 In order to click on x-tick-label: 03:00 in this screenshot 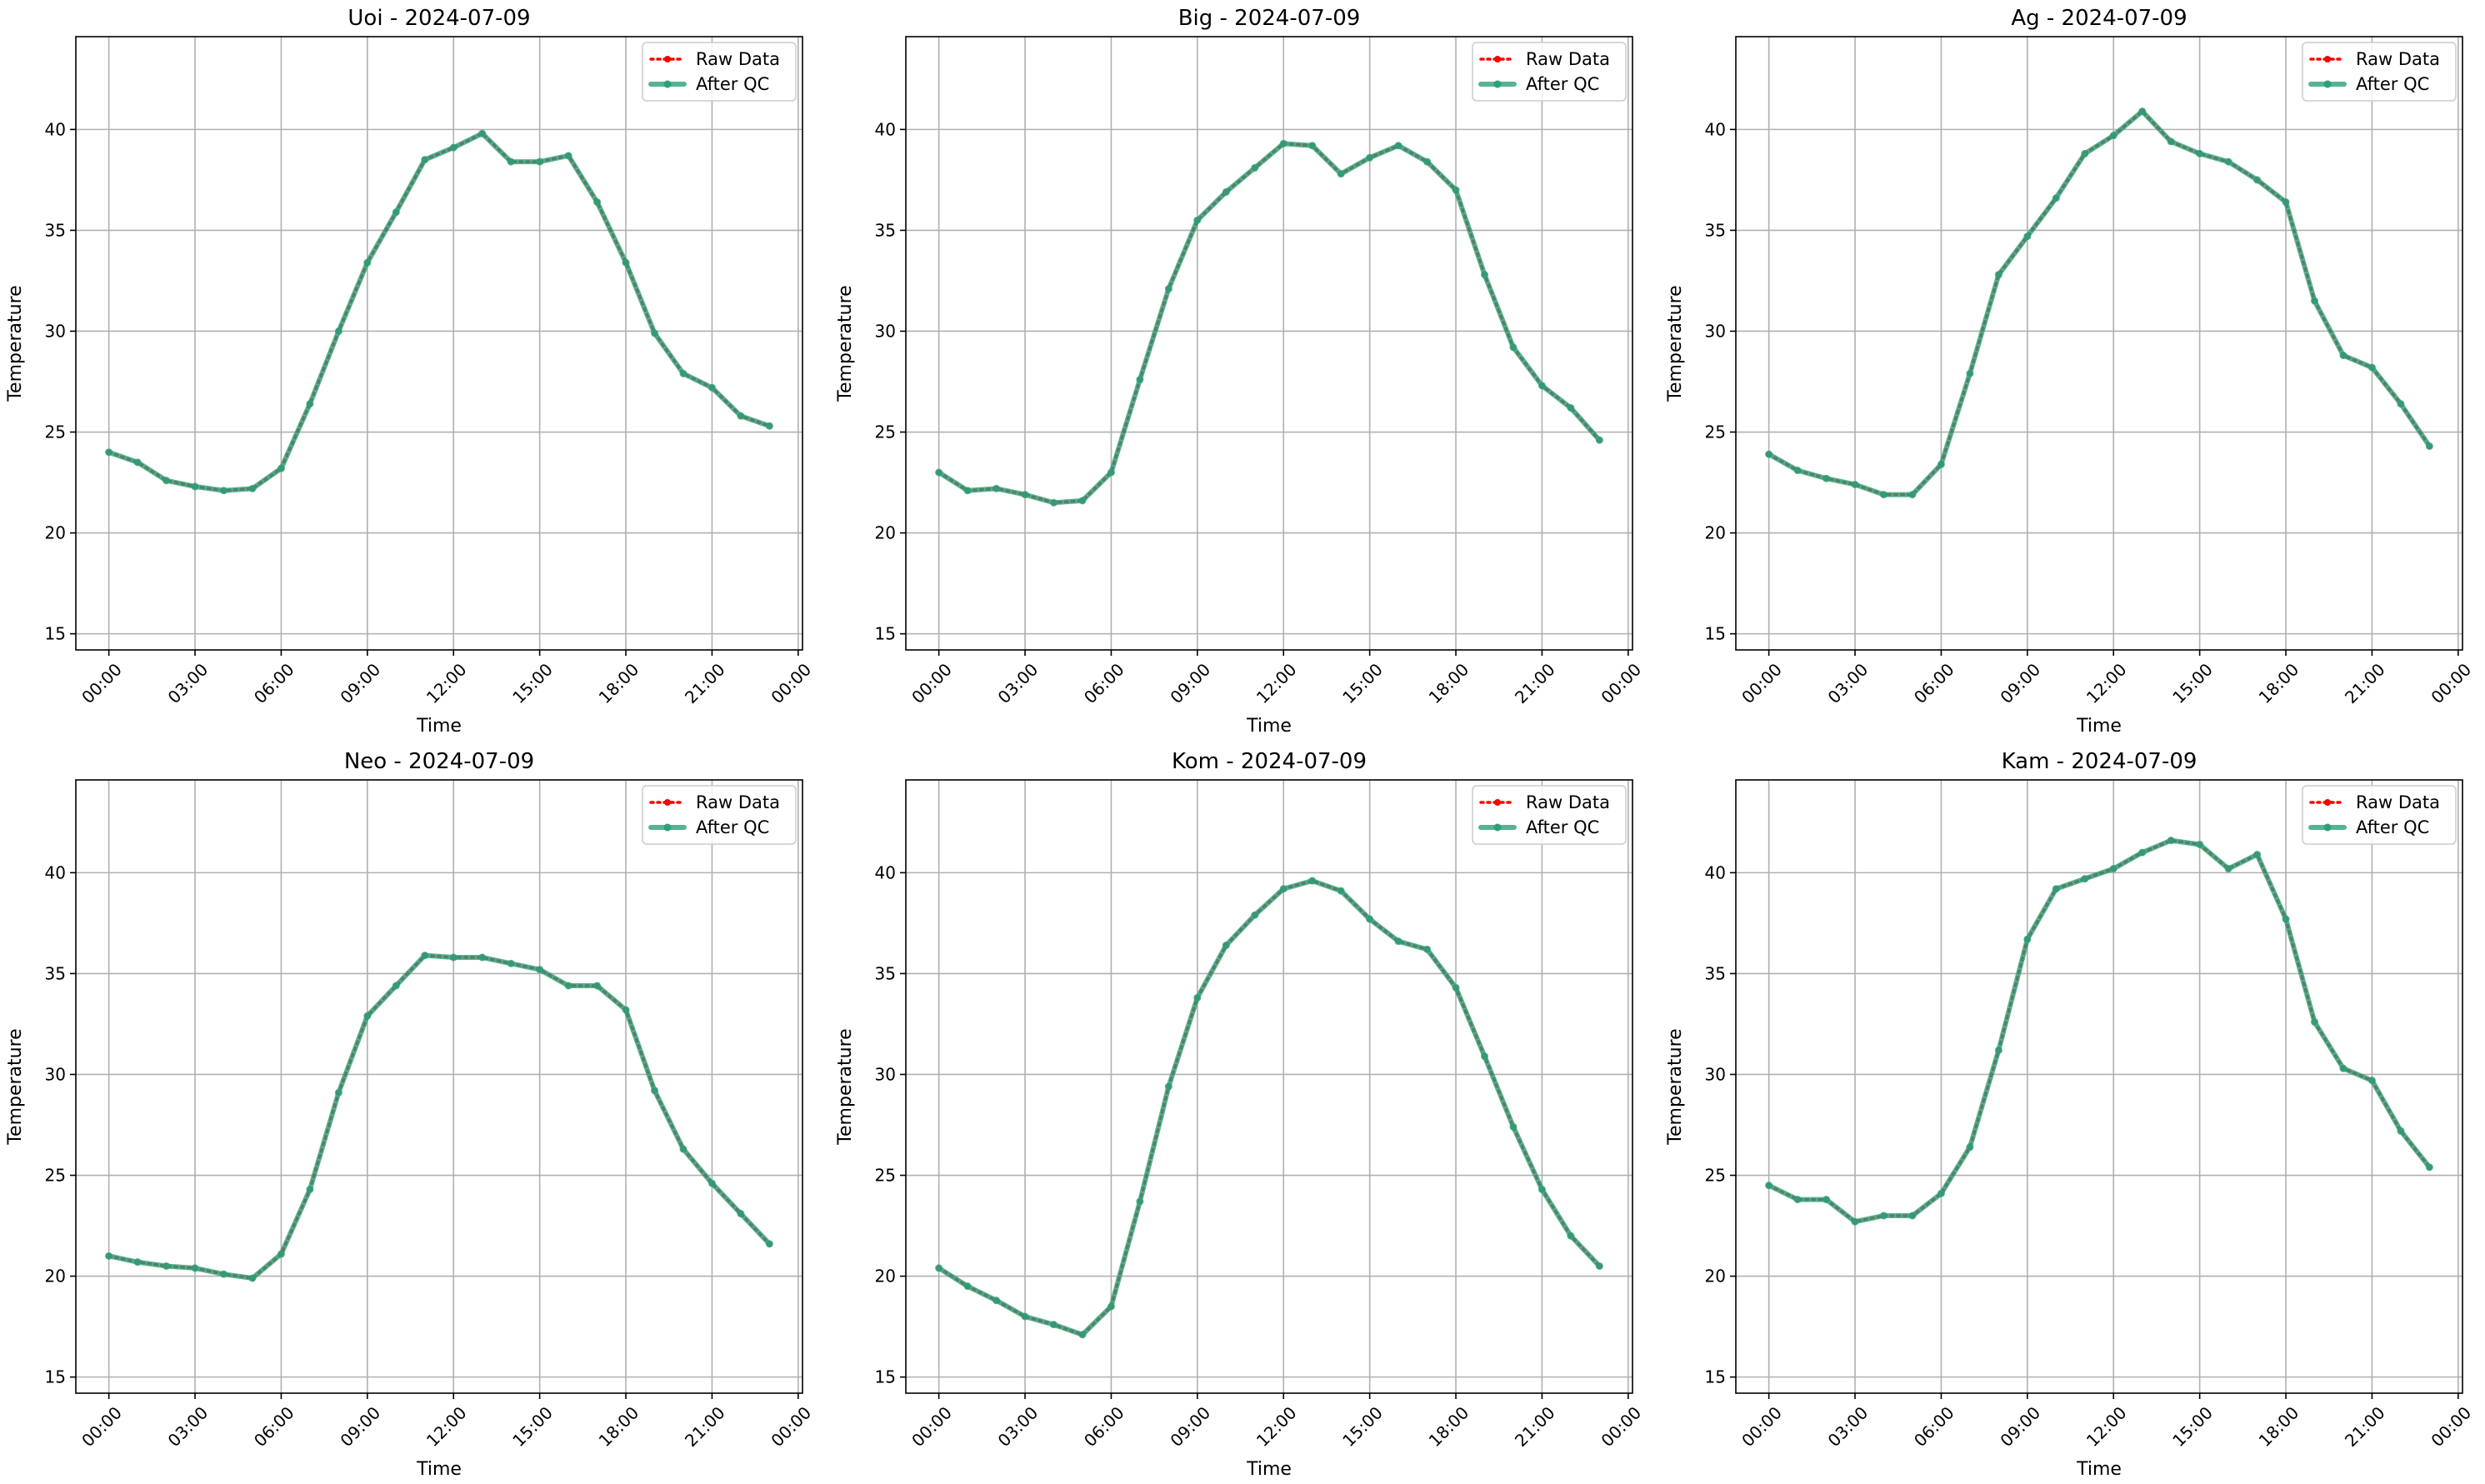, I will do `click(1018, 683)`.